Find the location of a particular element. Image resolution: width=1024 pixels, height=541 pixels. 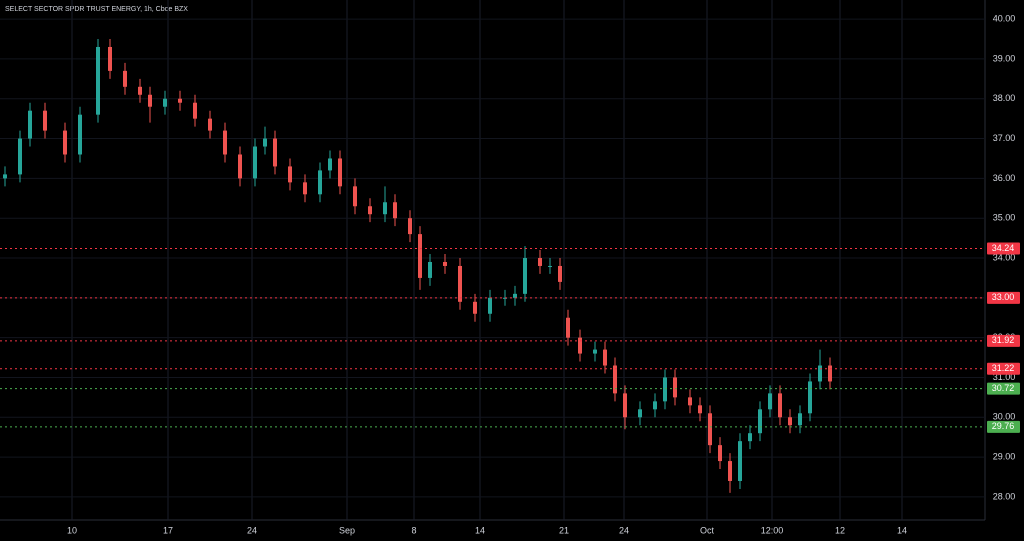

level-label: 31.92 is located at coordinates (1003, 340).